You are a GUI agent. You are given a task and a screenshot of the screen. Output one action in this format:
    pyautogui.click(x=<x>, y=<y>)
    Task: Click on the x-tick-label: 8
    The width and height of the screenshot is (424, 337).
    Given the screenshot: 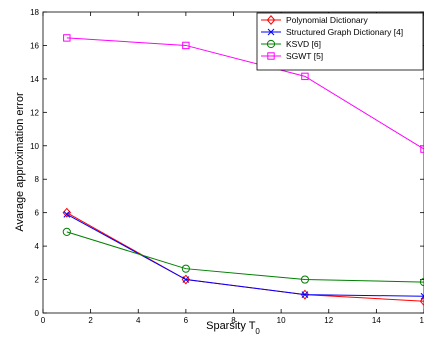 What is the action you would take?
    pyautogui.click(x=233, y=320)
    